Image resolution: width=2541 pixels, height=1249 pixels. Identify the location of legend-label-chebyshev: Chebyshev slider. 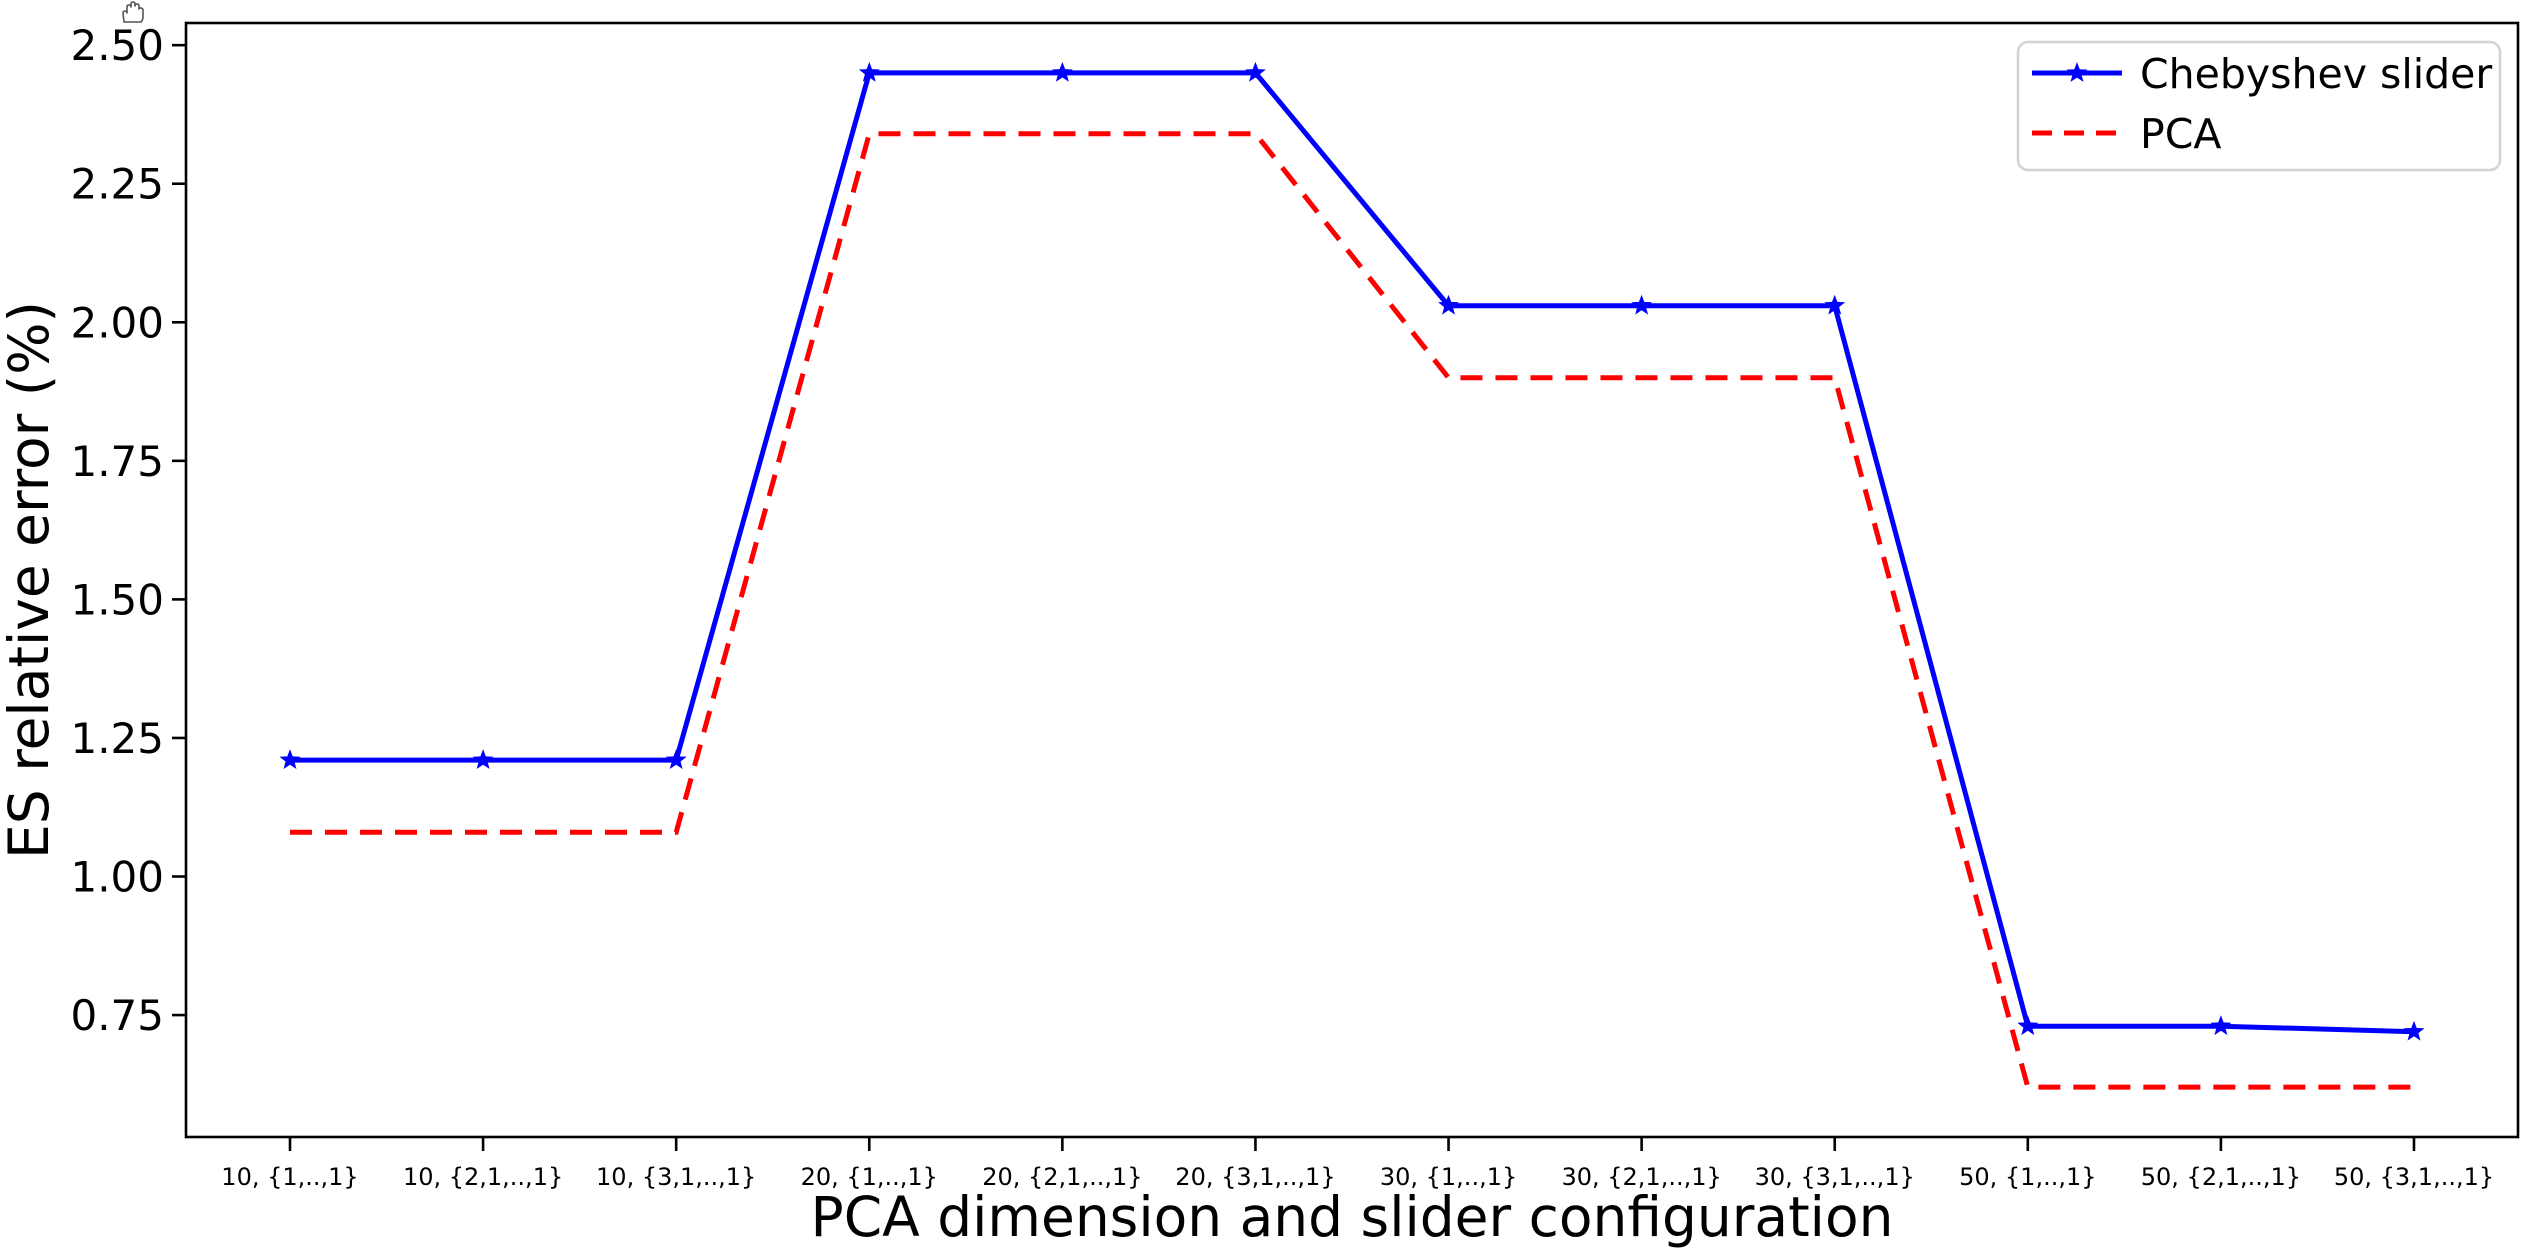
(2316, 74).